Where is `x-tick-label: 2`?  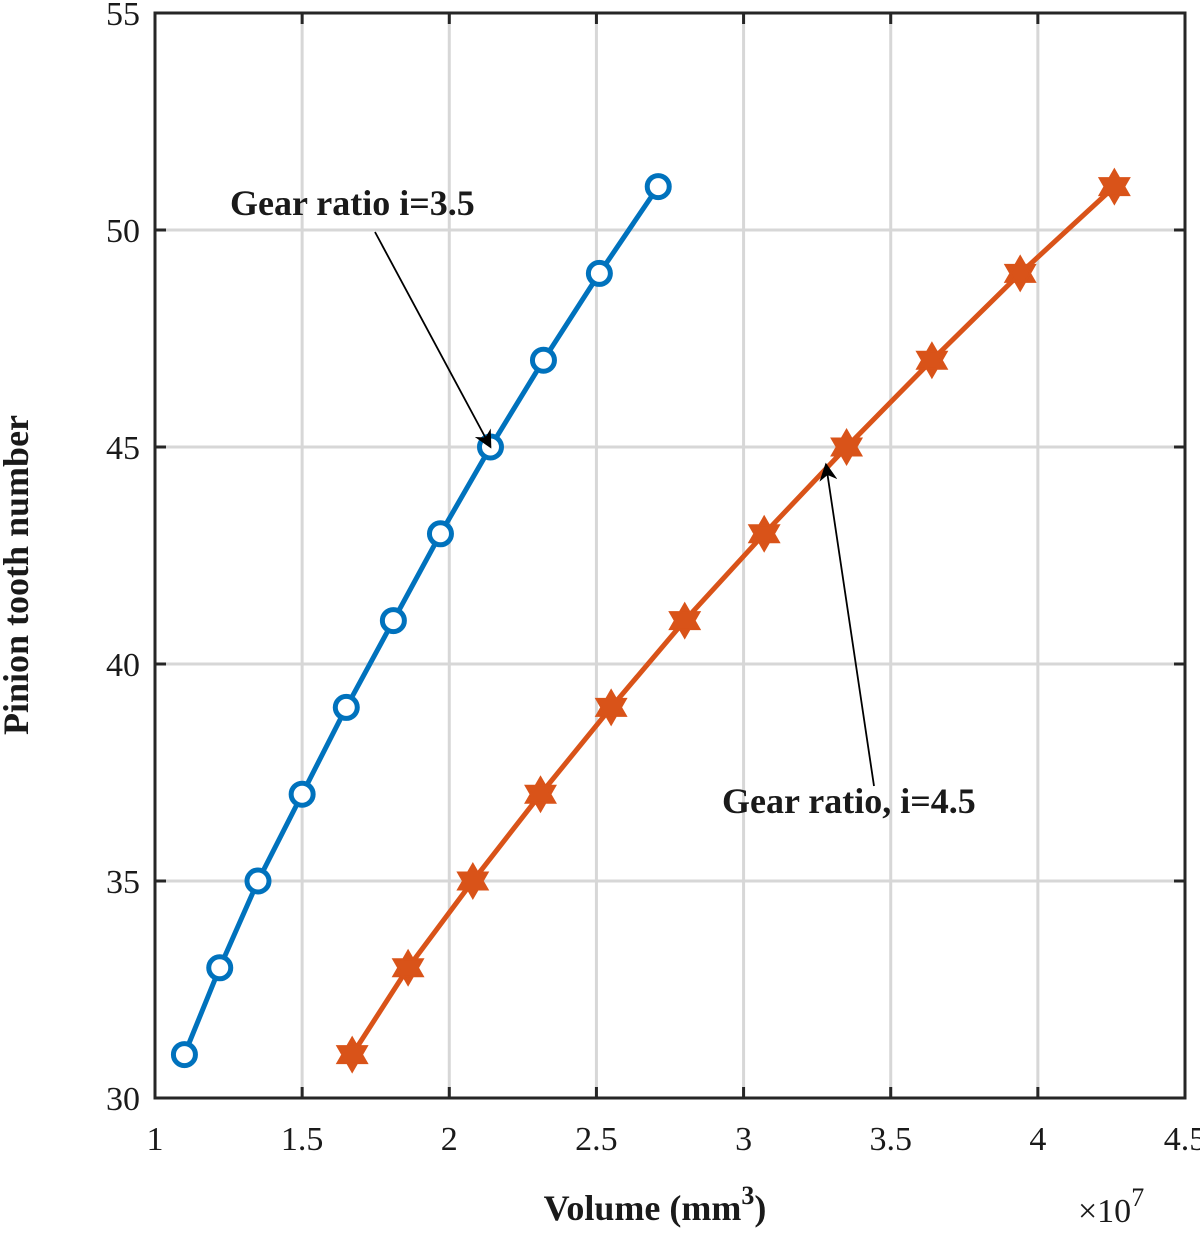
x-tick-label: 2 is located at coordinates (449, 1139).